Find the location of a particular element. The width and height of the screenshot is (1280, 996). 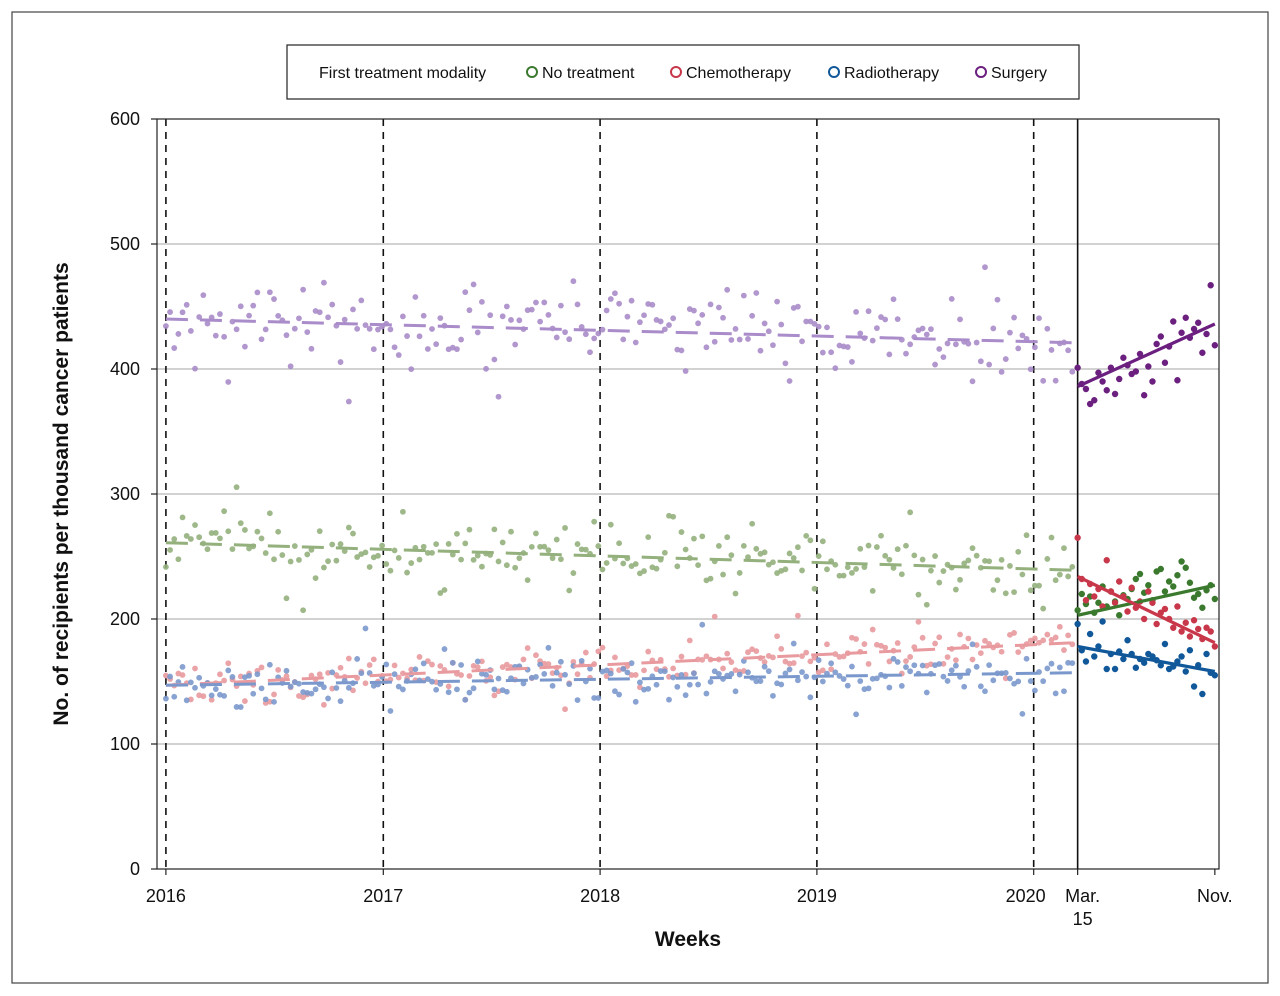

trend-line-post-no-treatment is located at coordinates (1146, 600).